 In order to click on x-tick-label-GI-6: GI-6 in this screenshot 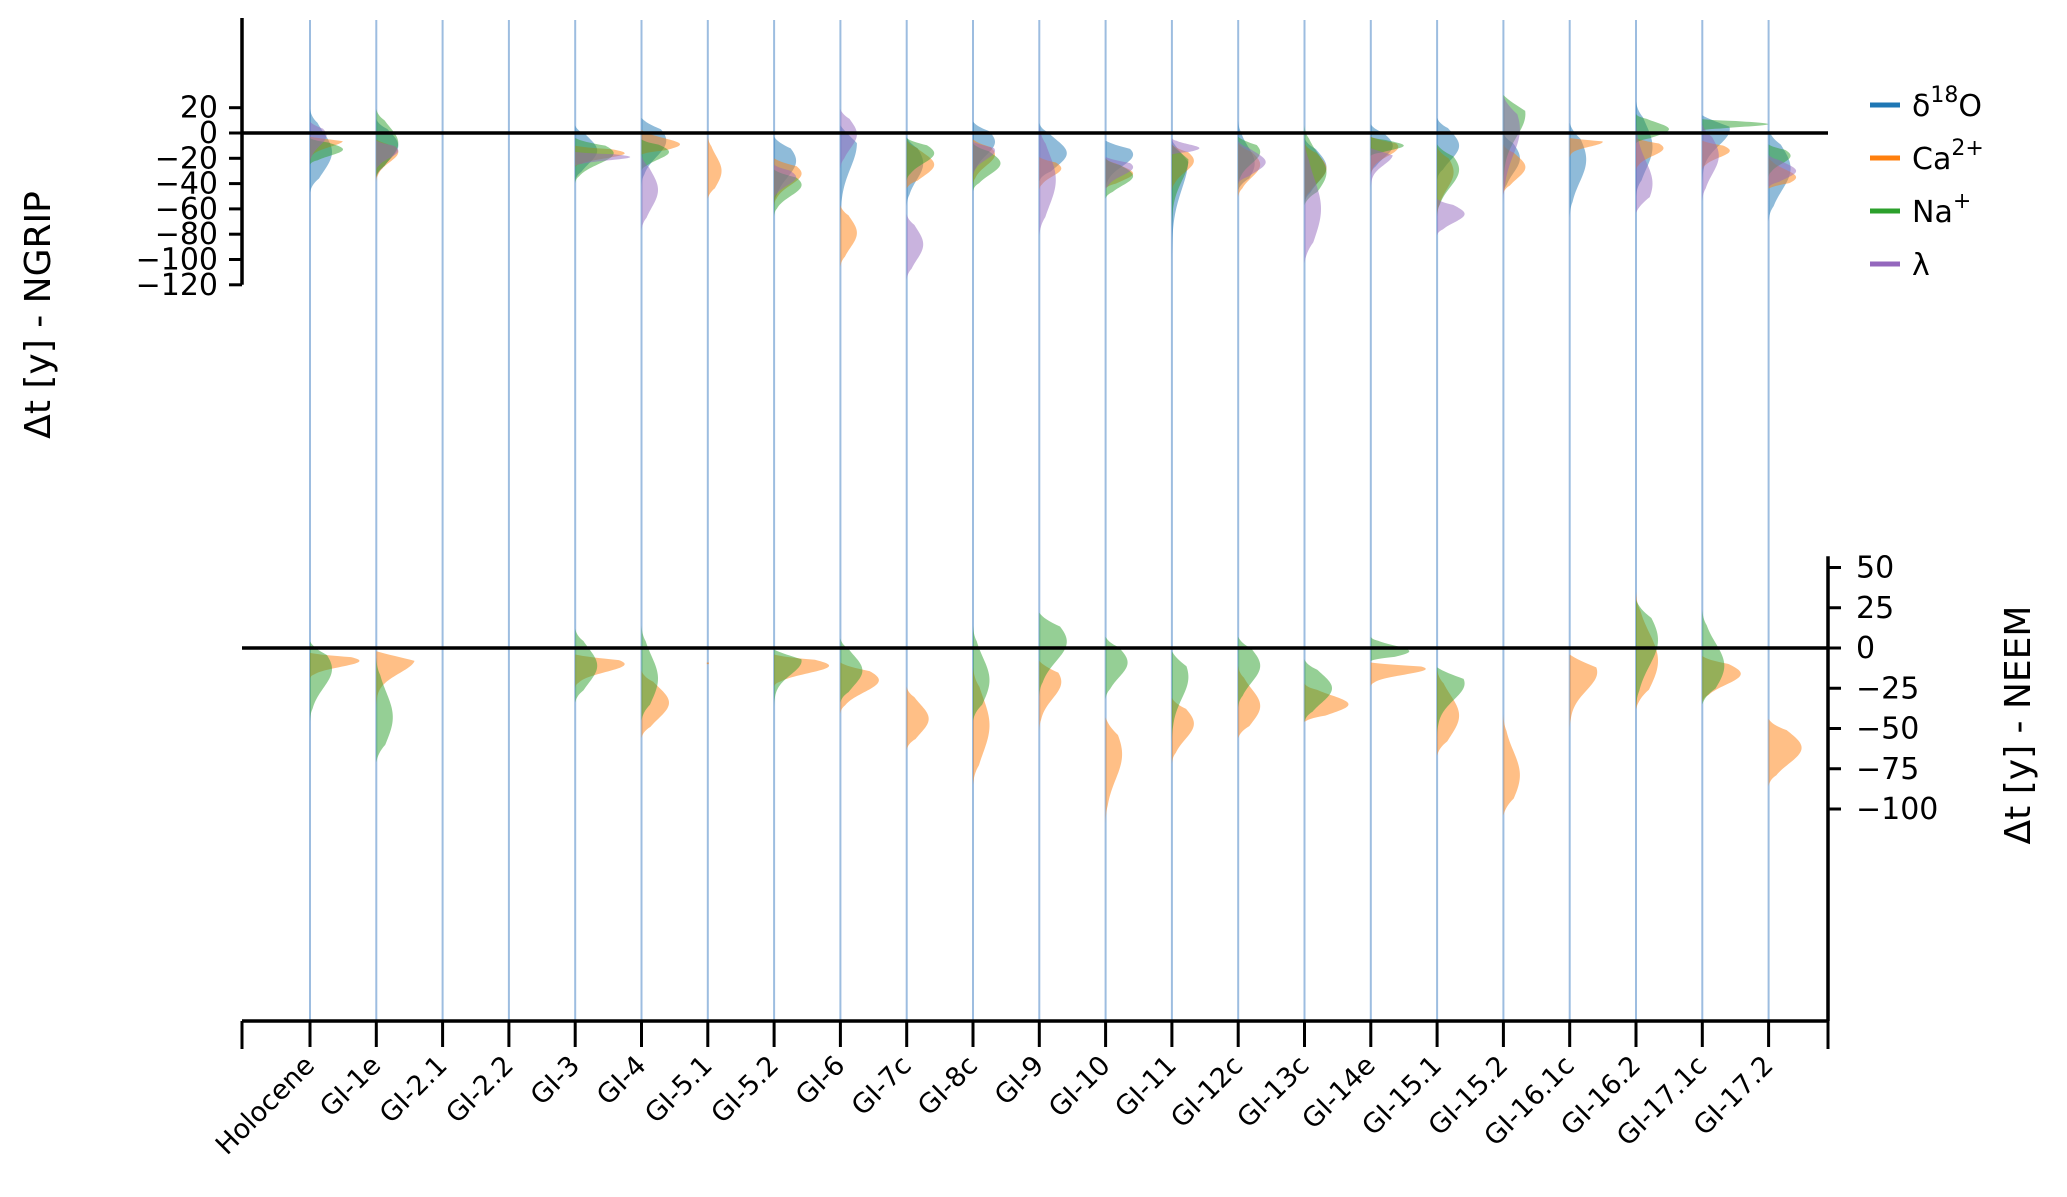, I will do `click(820, 1080)`.